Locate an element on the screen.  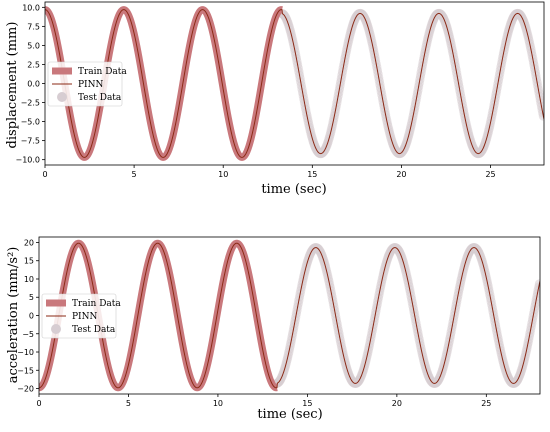
y-tick-label: −15 is located at coordinates (25, 370).